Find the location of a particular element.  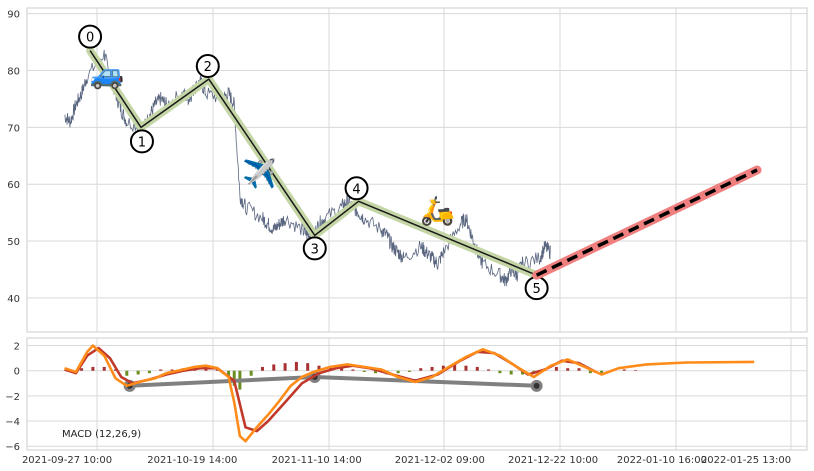

wave-label: 2 is located at coordinates (208, 67).